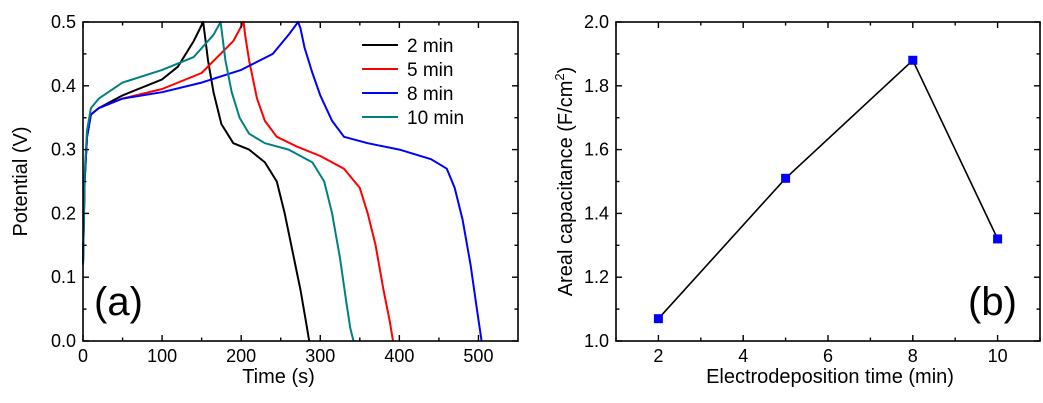 Image resolution: width=1043 pixels, height=403 pixels. I want to click on y-tick-label-b: 1.8, so click(596, 86).